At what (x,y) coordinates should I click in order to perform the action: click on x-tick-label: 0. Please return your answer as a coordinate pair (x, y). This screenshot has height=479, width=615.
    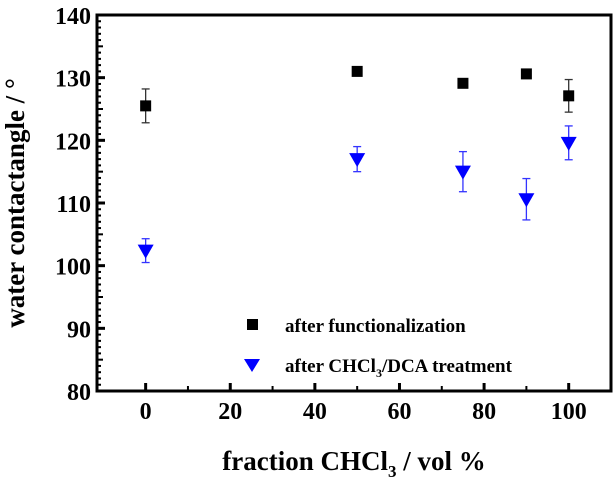
    Looking at the image, I should click on (146, 412).